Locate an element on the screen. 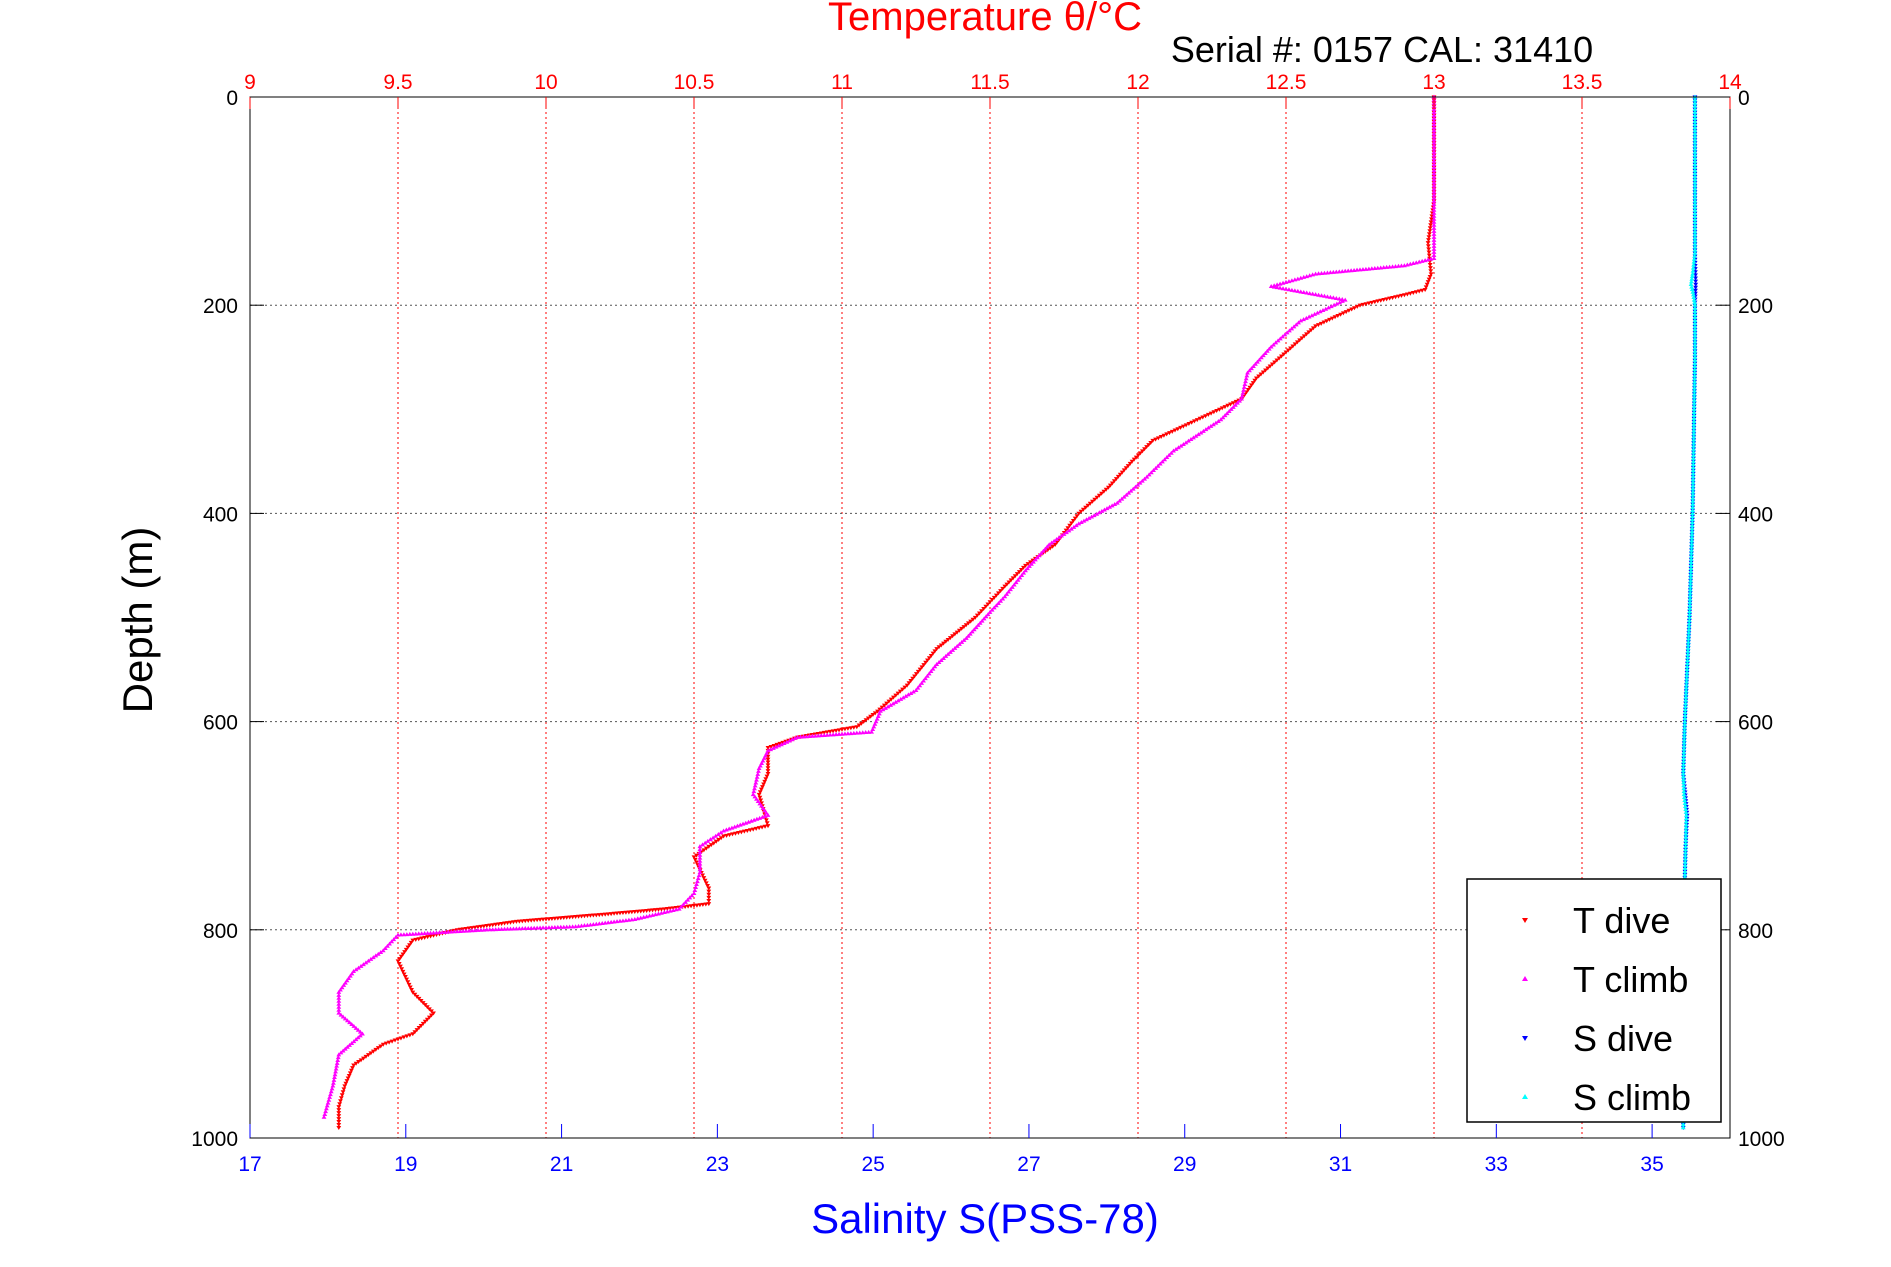  depth-tick-label-right: 1000 is located at coordinates (1761, 1139).